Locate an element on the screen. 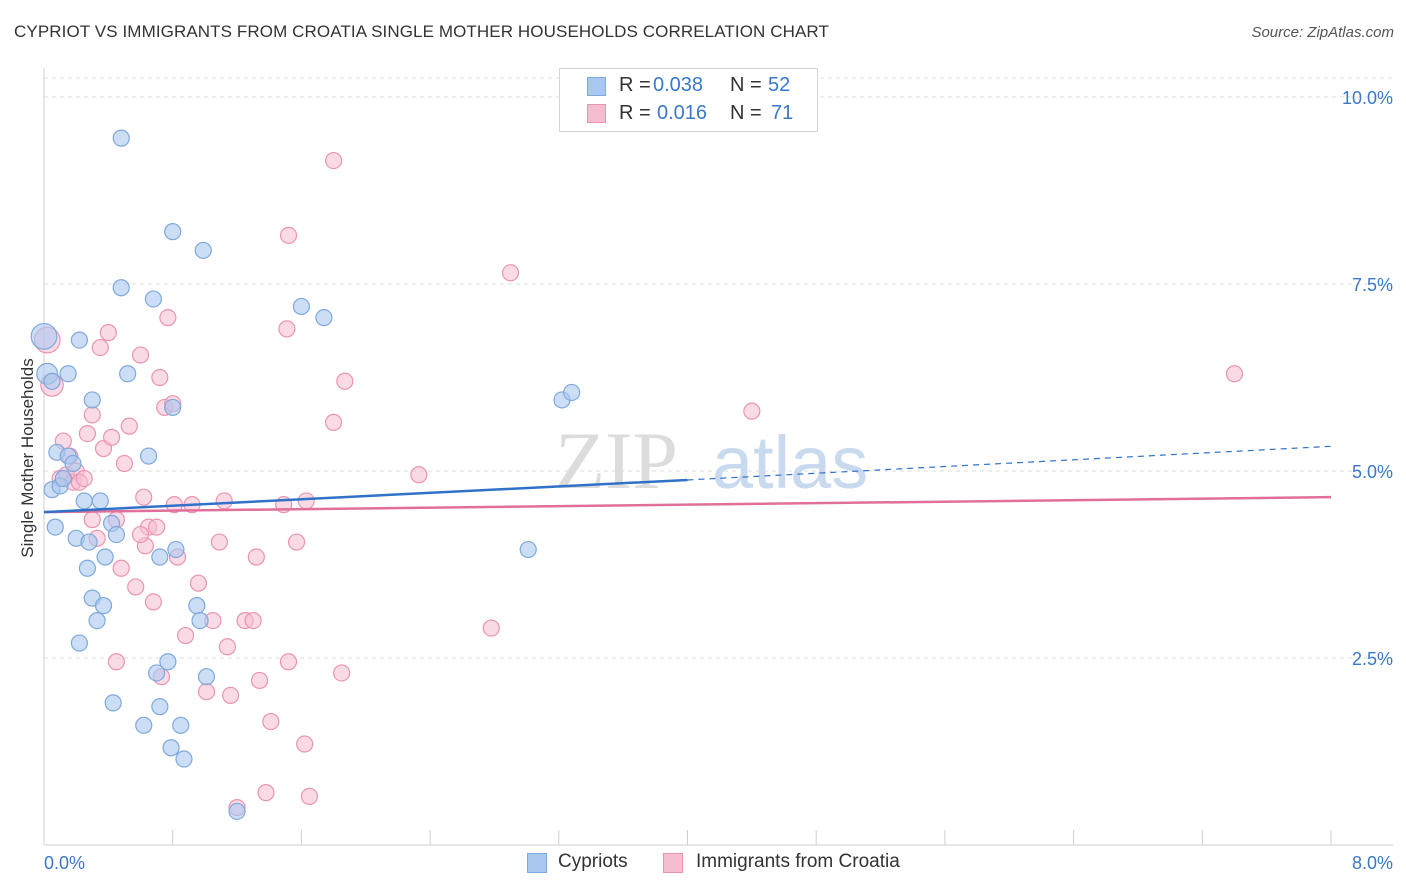 The width and height of the screenshot is (1406, 892). legend-r-value: 0.038 is located at coordinates (678, 85).